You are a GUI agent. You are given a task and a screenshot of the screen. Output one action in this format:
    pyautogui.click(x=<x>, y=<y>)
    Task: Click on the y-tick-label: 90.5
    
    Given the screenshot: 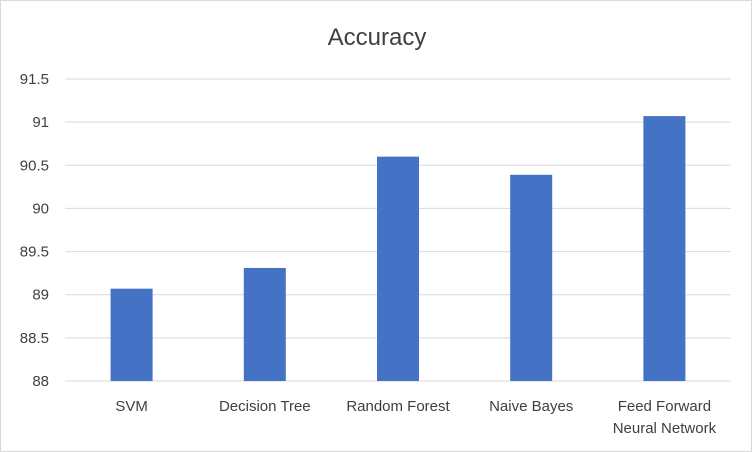 What is the action you would take?
    pyautogui.click(x=34, y=165)
    